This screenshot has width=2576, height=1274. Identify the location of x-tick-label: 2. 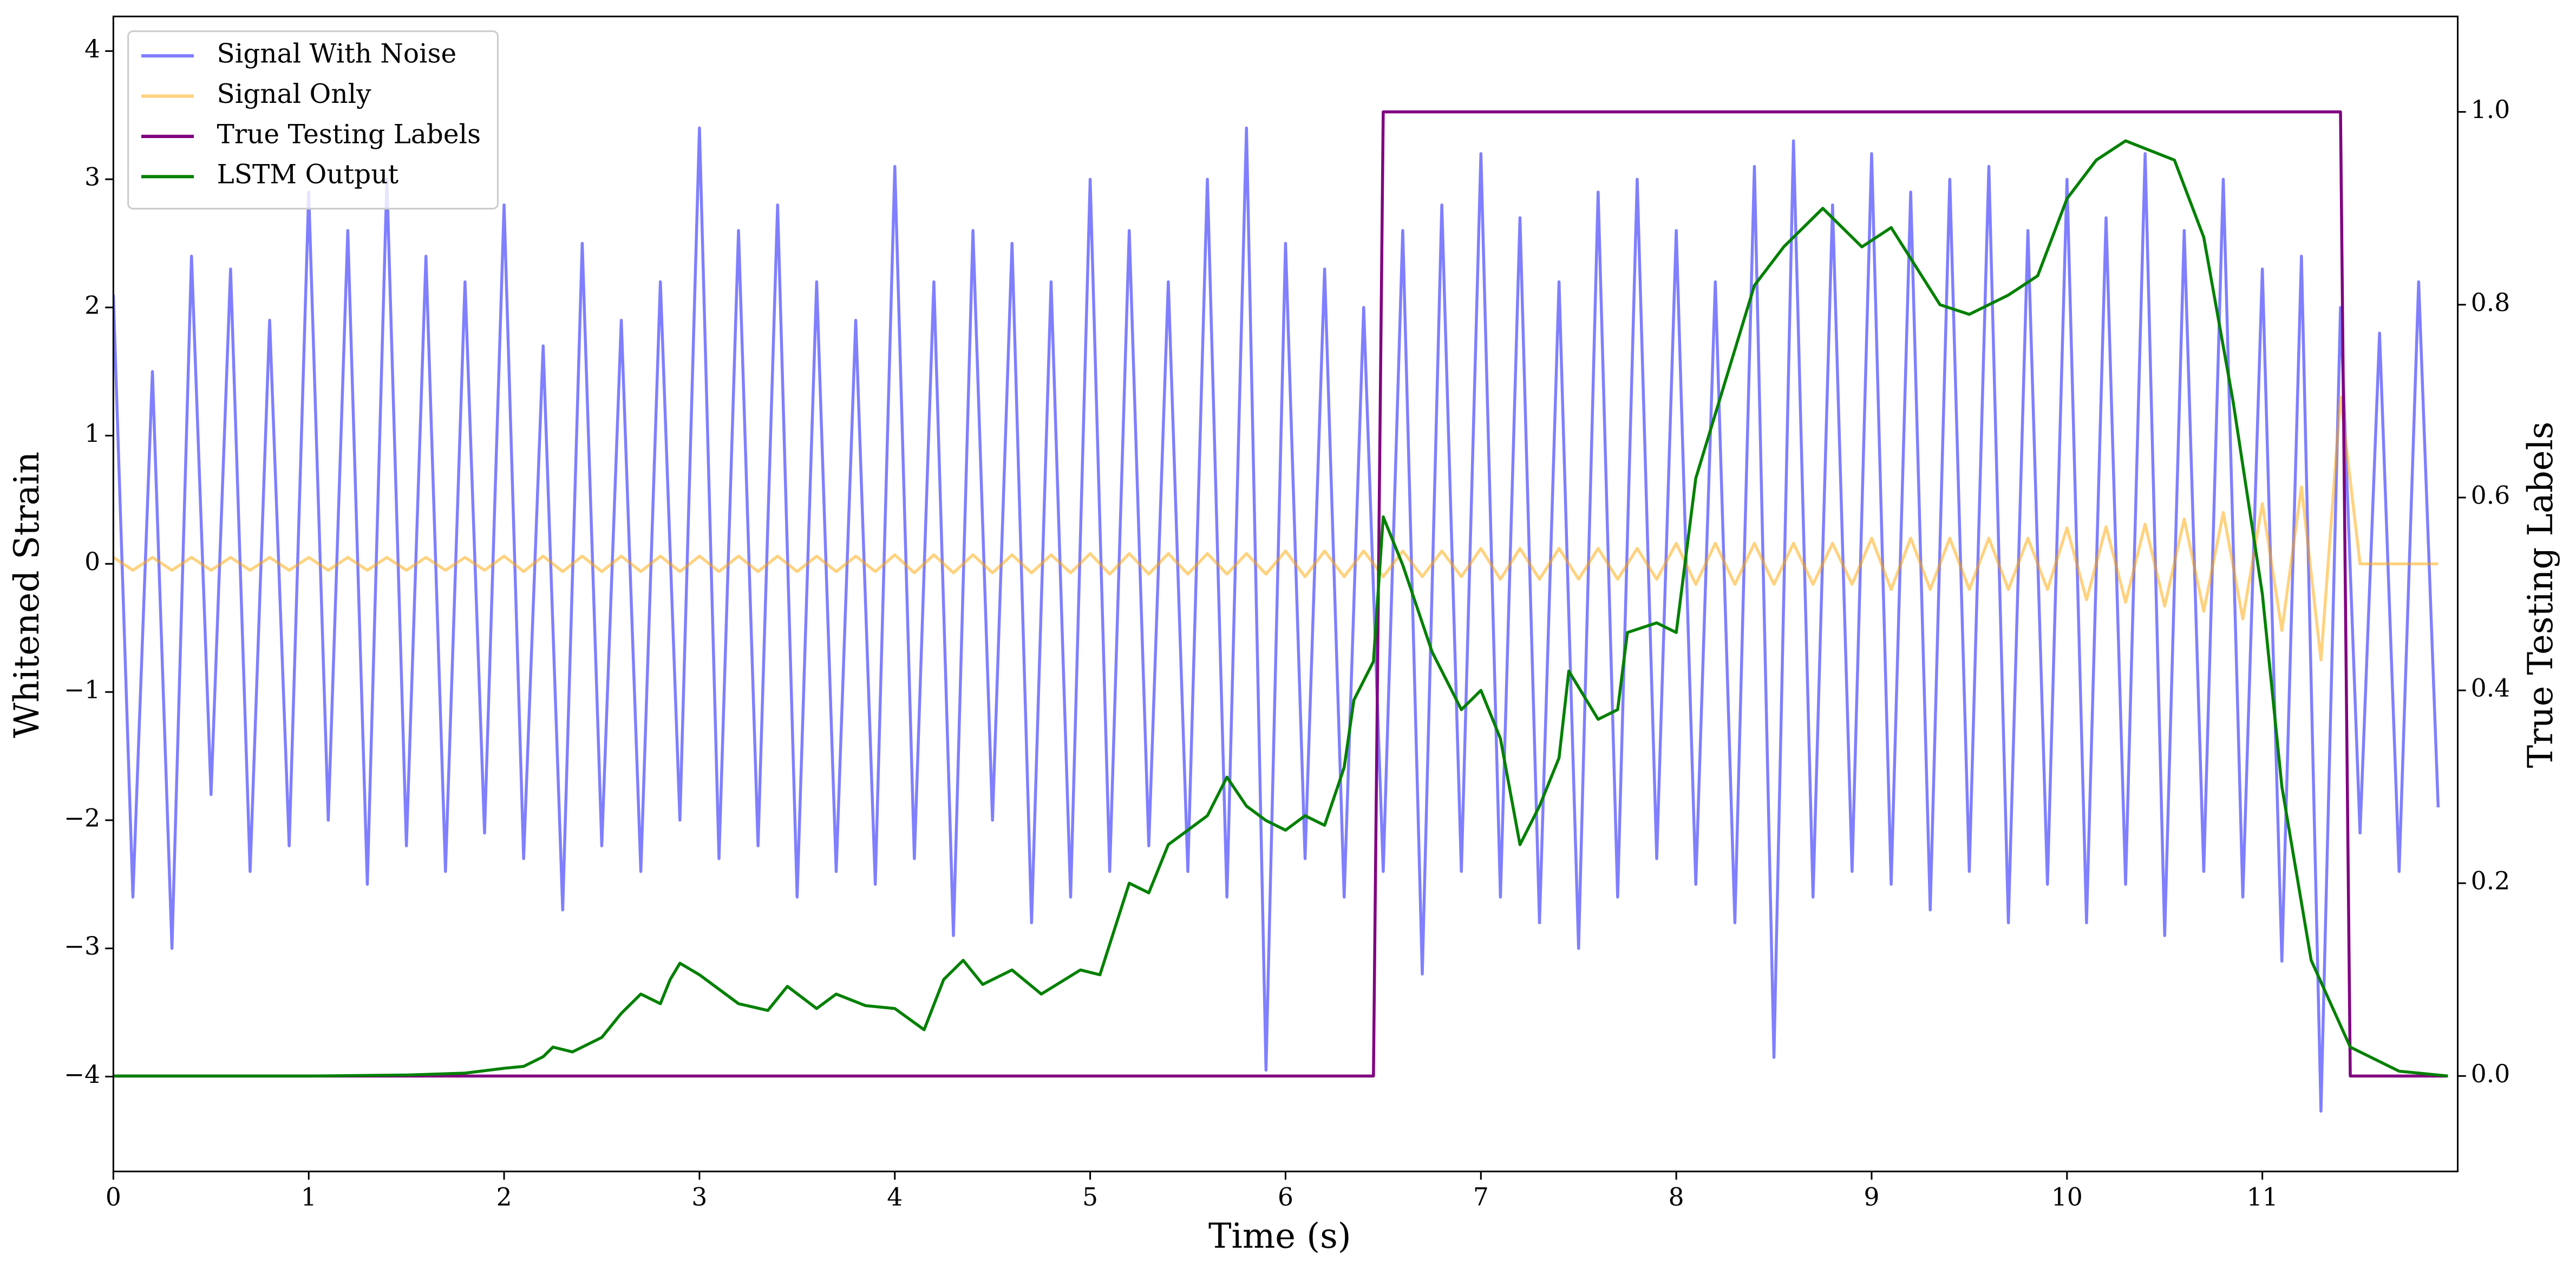
(504, 1197).